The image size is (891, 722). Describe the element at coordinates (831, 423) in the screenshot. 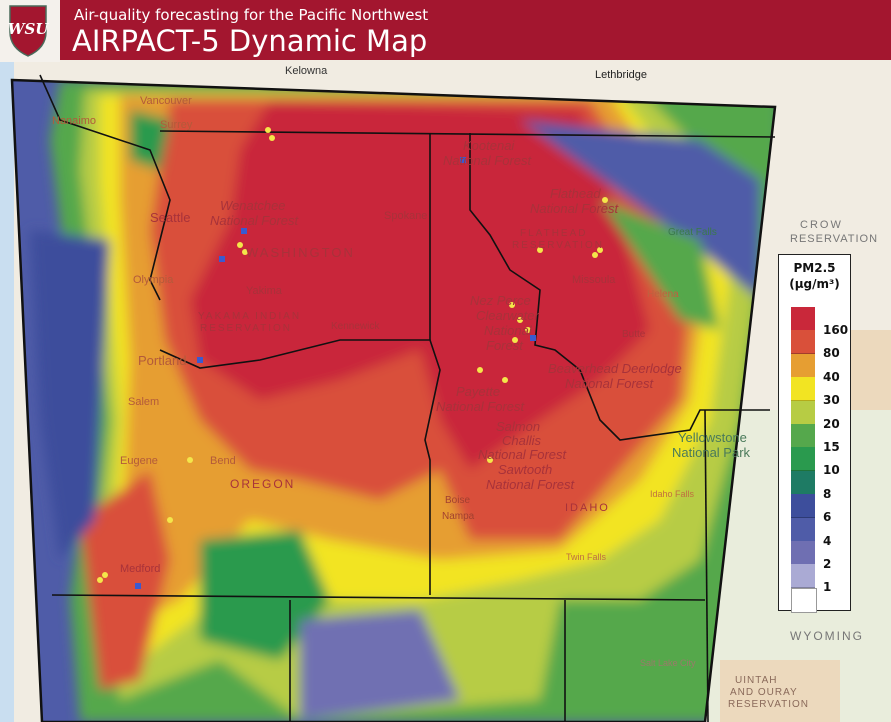

I see `legend-tick: 20` at that location.